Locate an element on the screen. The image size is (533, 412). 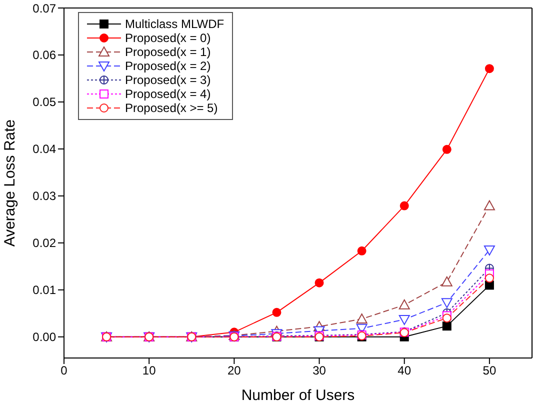
x-tick-label: 50 is located at coordinates (489, 371).